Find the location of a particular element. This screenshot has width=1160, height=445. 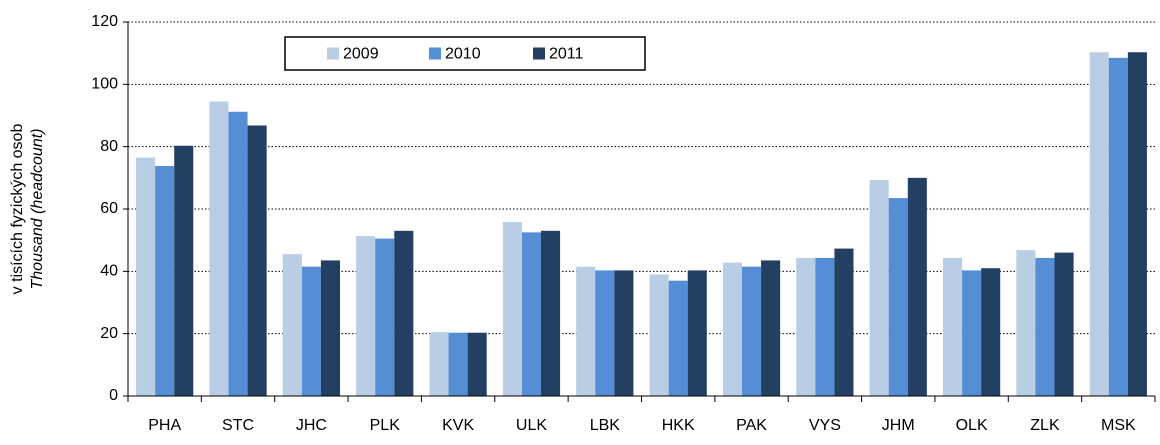

x-tick-label: PAK is located at coordinates (751, 425).